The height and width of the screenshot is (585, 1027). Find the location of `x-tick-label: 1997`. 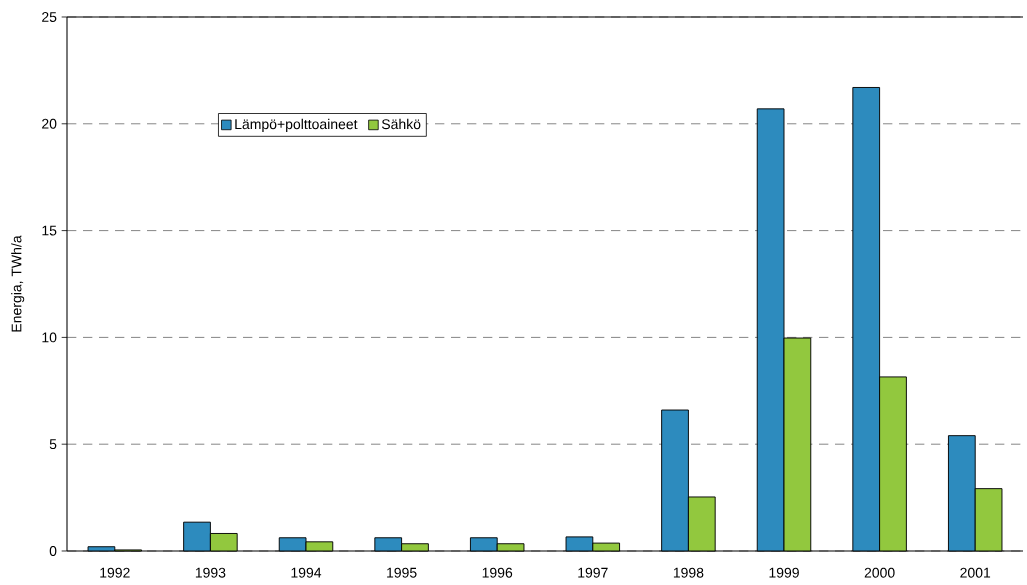

x-tick-label: 1997 is located at coordinates (593, 572).